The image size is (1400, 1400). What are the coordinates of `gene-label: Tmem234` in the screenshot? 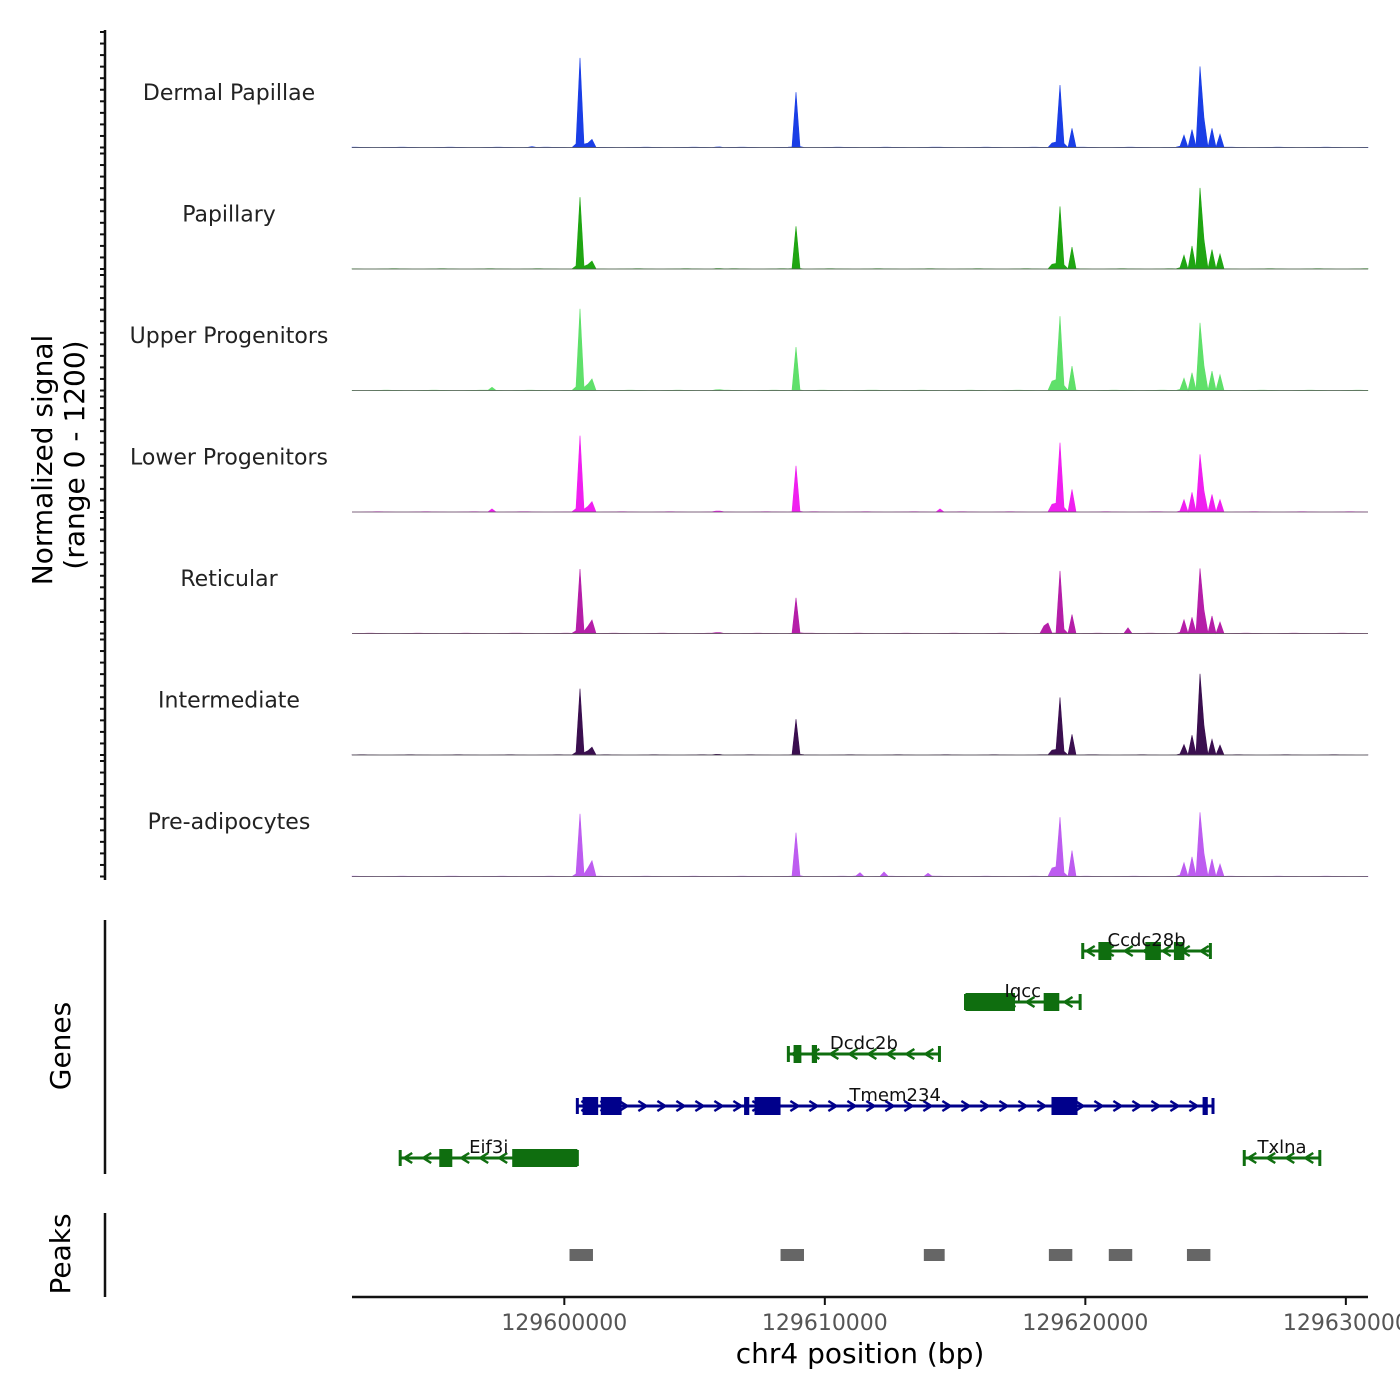 It's located at (894, 1095).